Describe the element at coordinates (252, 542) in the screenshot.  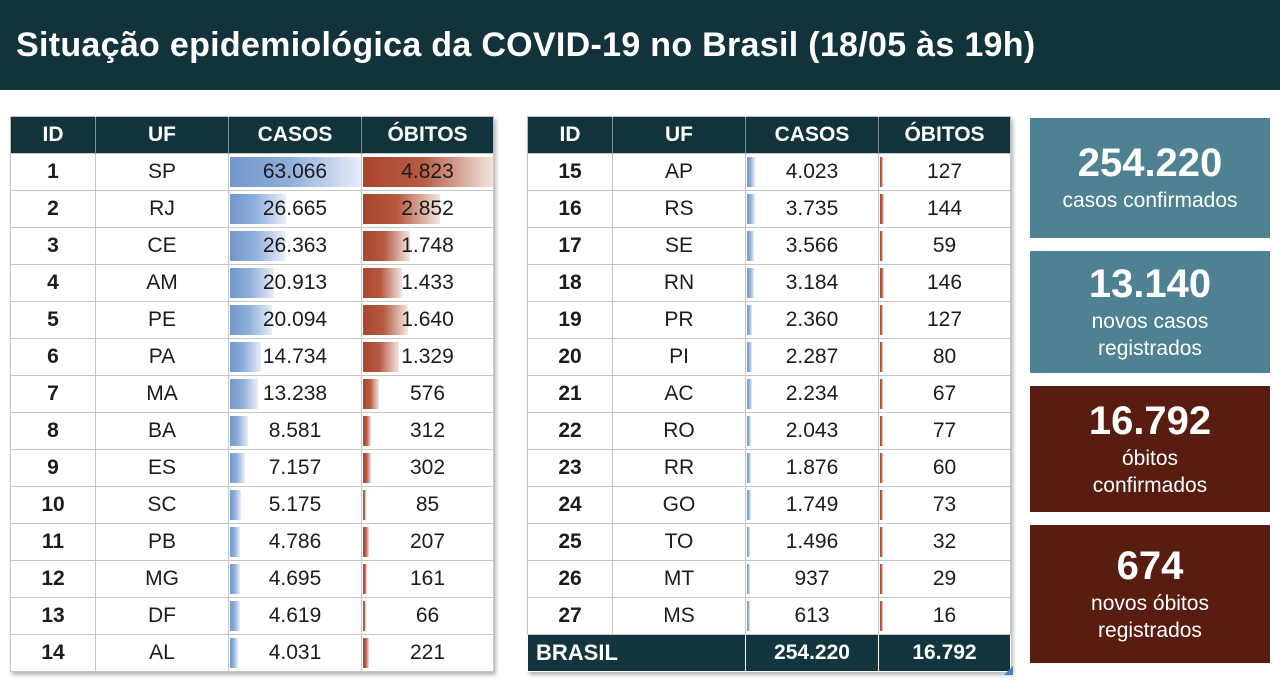
I see `table-row: 11 PB 4.786 207` at that location.